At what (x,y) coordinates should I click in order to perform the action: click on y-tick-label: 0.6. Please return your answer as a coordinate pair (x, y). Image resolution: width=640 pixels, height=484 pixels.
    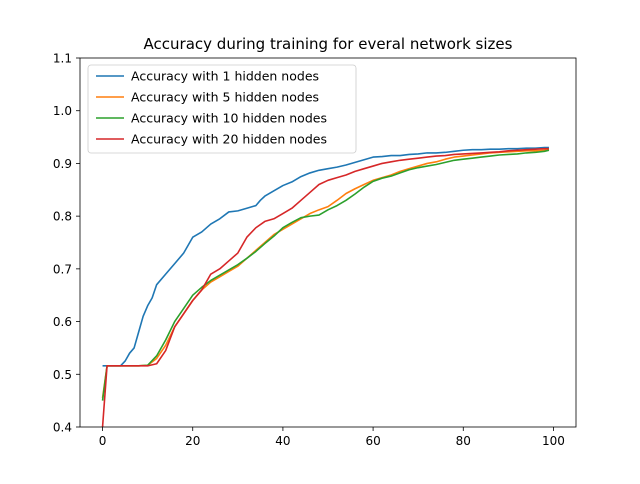
    Looking at the image, I should click on (62, 322).